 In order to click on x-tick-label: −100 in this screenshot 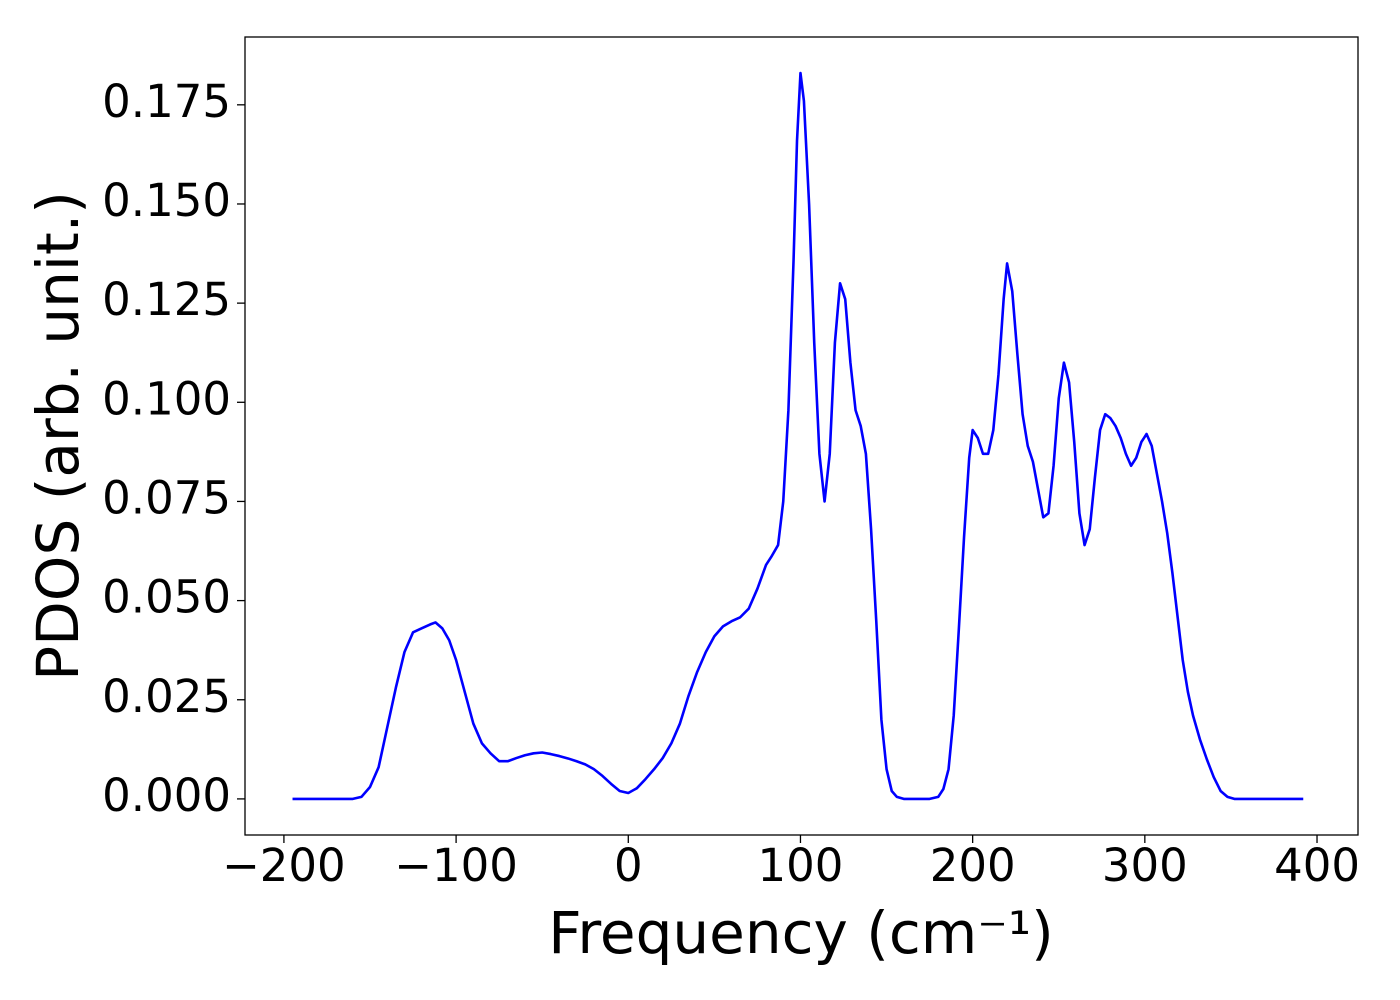, I will do `click(456, 865)`.